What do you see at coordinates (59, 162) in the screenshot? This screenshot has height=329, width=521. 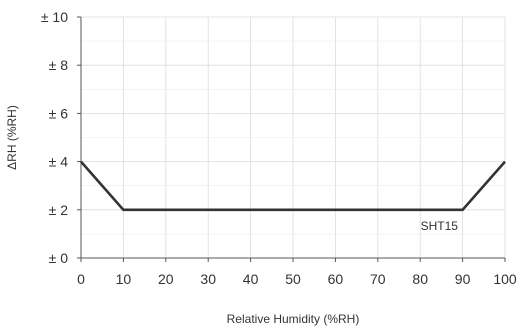 I see `y-tick-label-2: ± 4` at bounding box center [59, 162].